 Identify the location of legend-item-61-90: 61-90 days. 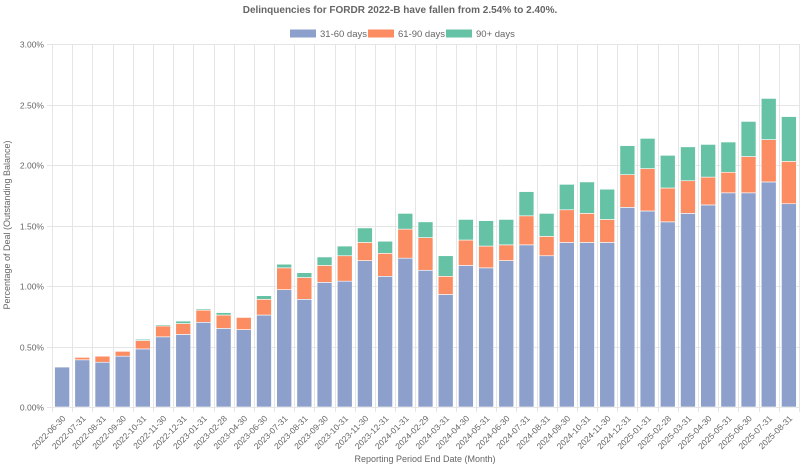
(406, 34).